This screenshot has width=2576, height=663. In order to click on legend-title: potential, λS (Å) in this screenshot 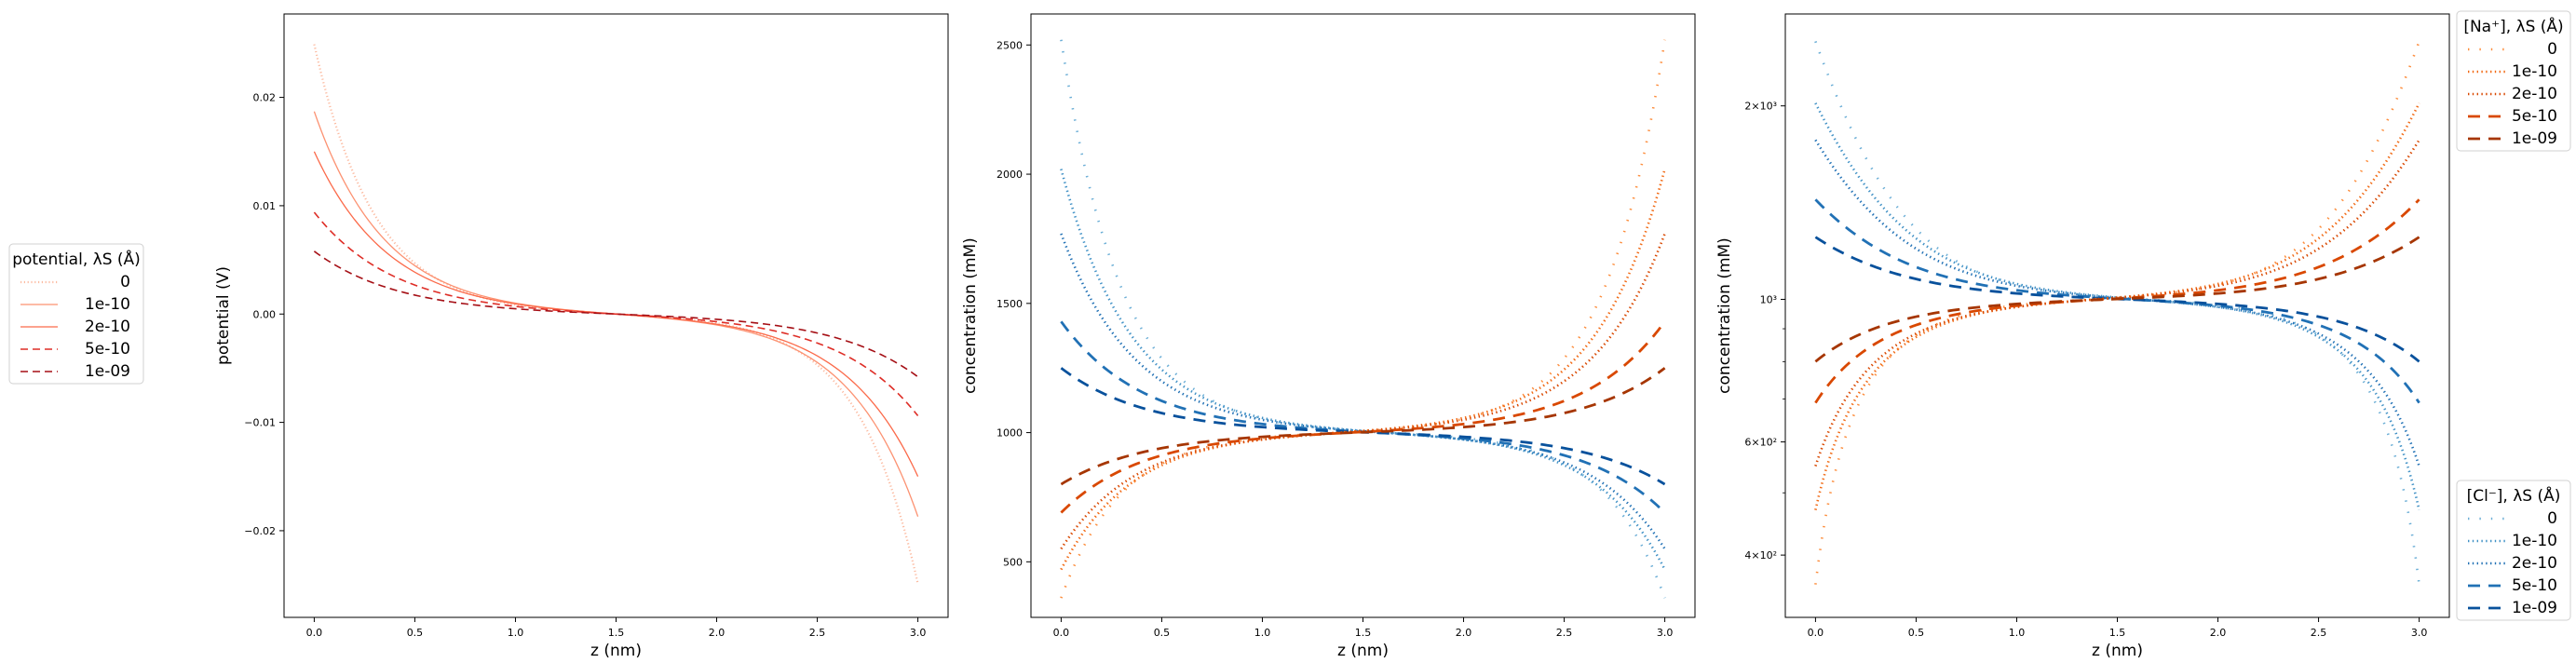, I will do `click(76, 259)`.